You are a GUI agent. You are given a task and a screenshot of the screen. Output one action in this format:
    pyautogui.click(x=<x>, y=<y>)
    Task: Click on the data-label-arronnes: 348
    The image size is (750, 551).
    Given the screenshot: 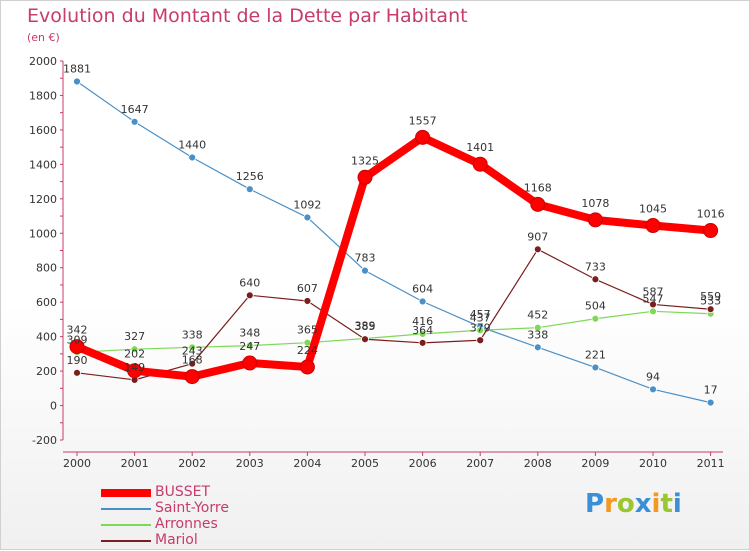 What is the action you would take?
    pyautogui.click(x=249, y=333)
    